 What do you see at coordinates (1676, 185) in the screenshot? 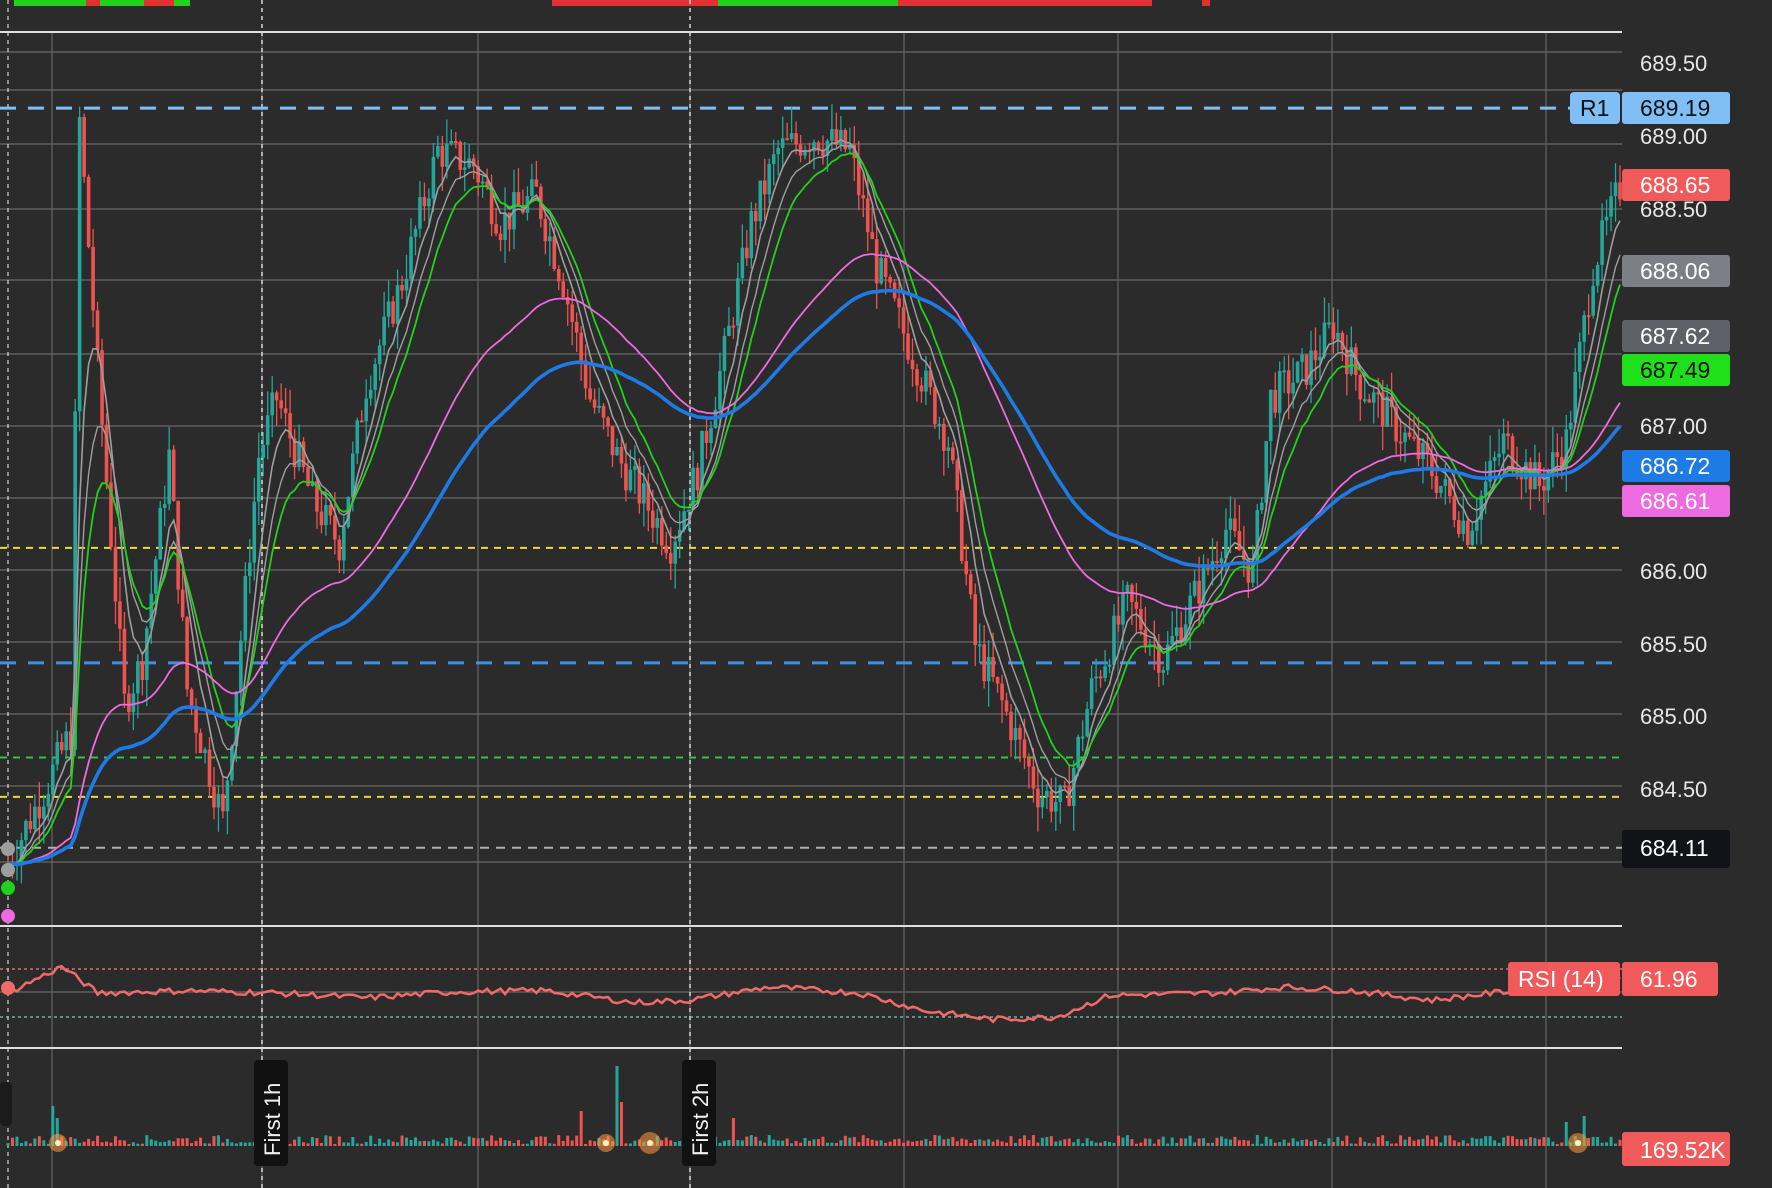
I see `last-price-badge: 688.65` at bounding box center [1676, 185].